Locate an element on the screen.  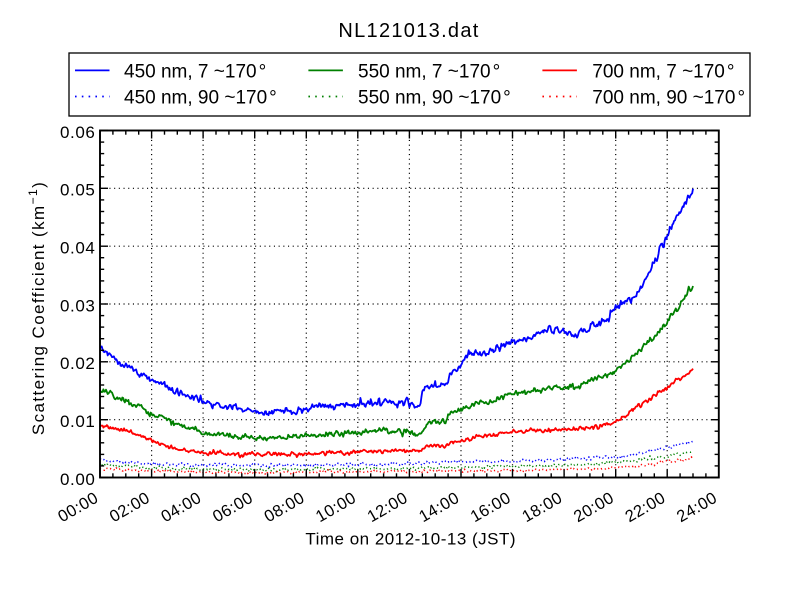
svg-text:700 nm, 90 ~170°: 700 nm, 90 ~170 ° is located at coordinates (668, 97).